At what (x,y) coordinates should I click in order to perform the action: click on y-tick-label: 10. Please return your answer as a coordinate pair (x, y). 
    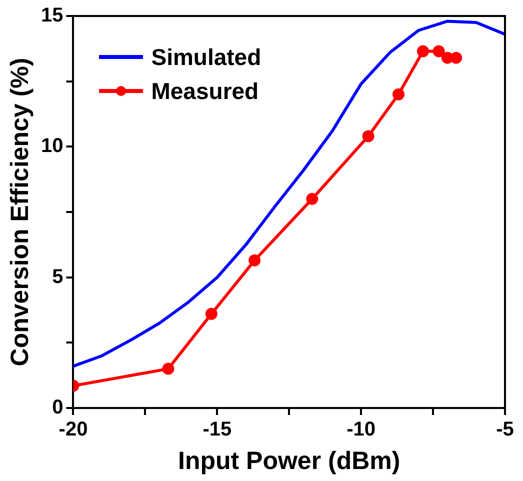
    Looking at the image, I should click on (52, 146).